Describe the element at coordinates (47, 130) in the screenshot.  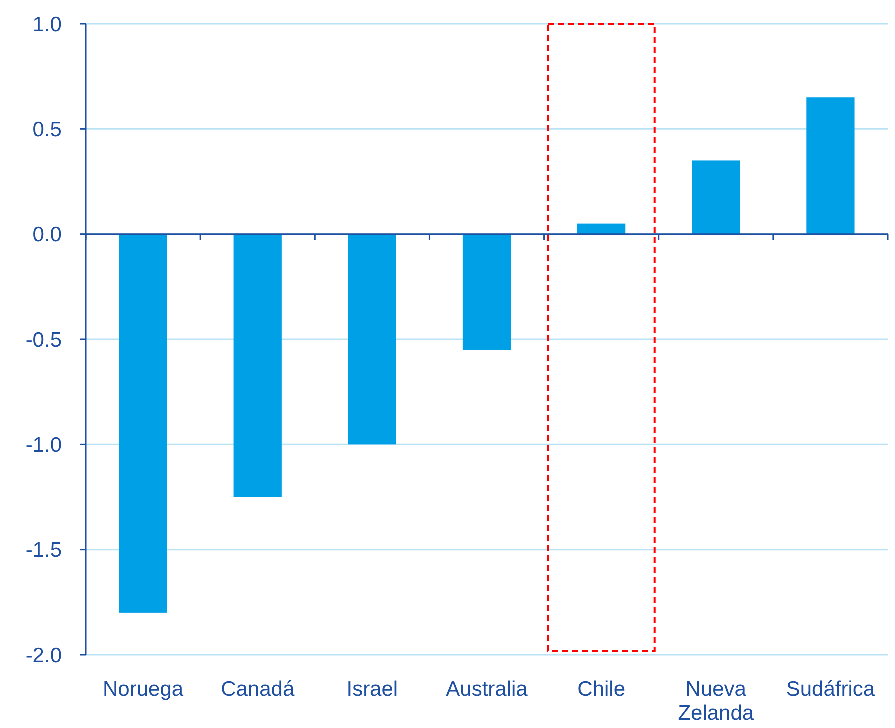
I see `y-tick-label: 0.5` at that location.